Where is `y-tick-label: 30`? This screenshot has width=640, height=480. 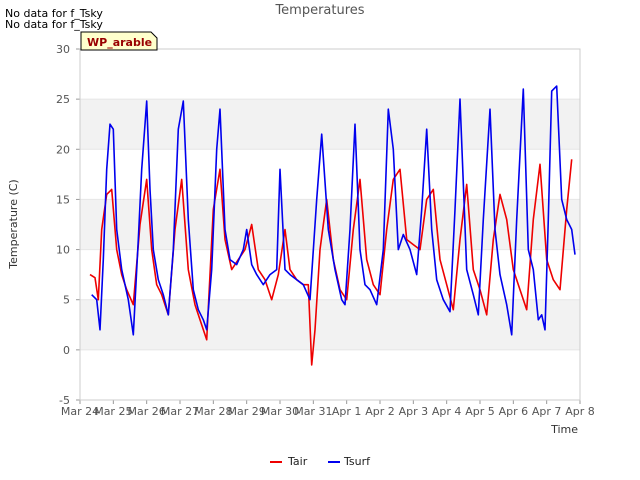
y-tick-label: 30 is located at coordinates (63, 49).